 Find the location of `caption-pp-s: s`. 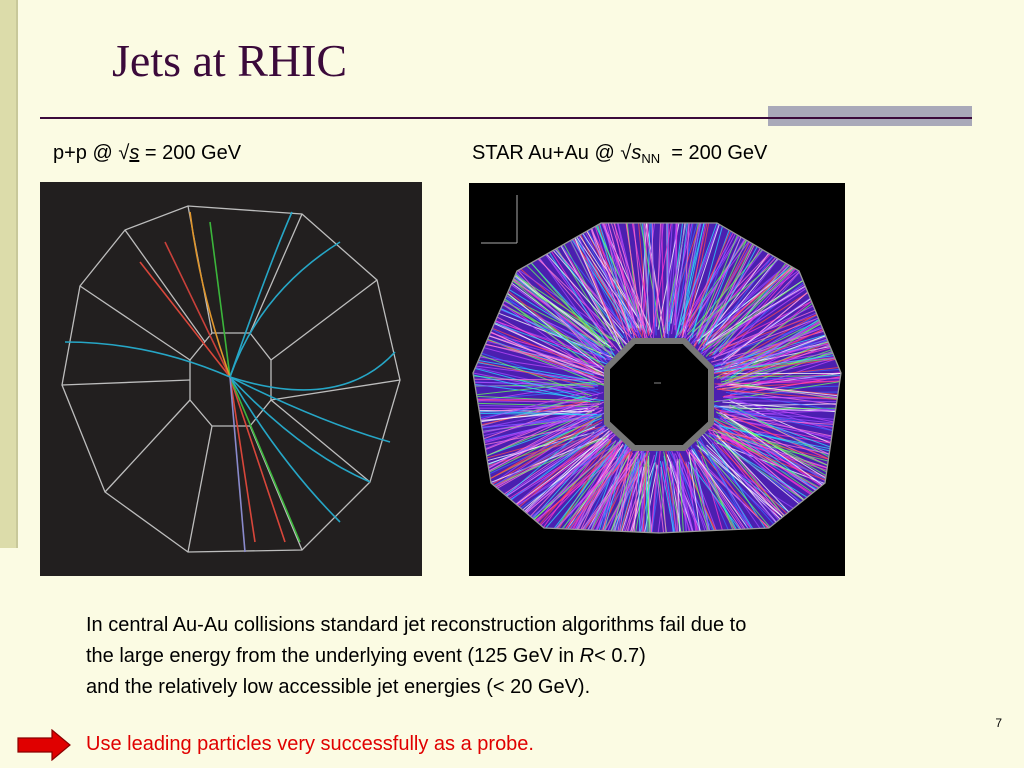

caption-pp-s: s is located at coordinates (134, 153).